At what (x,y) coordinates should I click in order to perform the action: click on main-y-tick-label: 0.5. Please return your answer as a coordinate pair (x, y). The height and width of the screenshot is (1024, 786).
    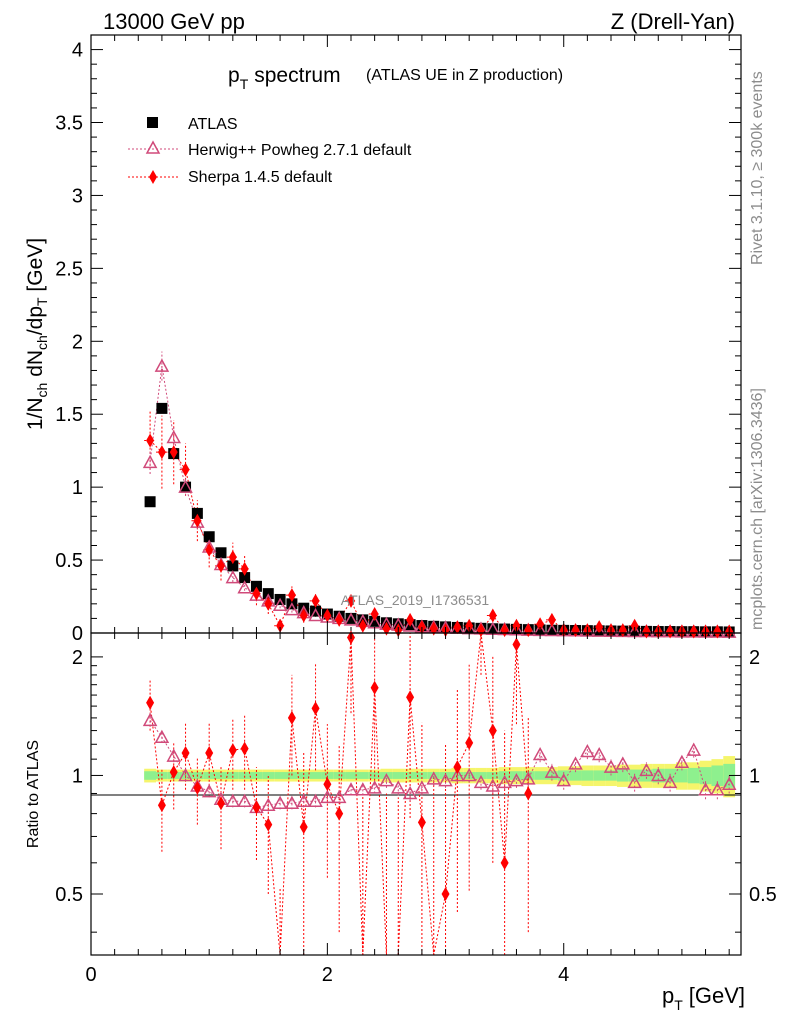
    Looking at the image, I should click on (69, 561).